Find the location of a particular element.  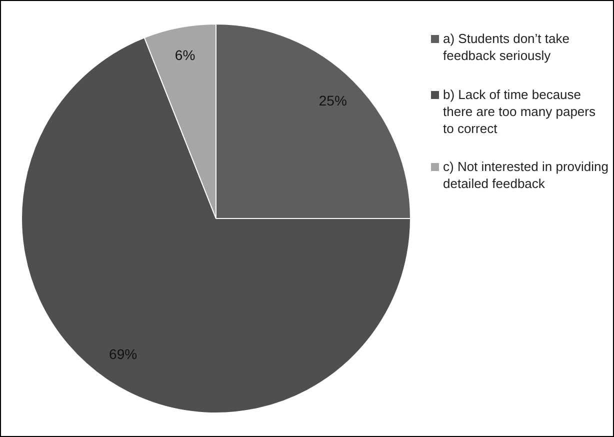

legend-label: c) Not interested in providing detailed feedback is located at coordinates (526, 176).